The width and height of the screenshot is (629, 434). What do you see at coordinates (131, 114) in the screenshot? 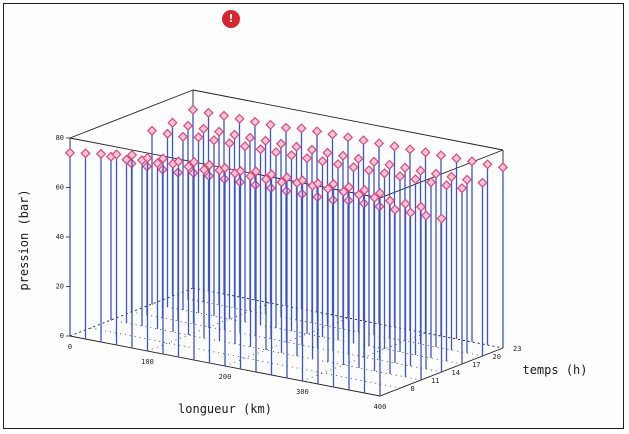
I see `box-edge` at bounding box center [131, 114].